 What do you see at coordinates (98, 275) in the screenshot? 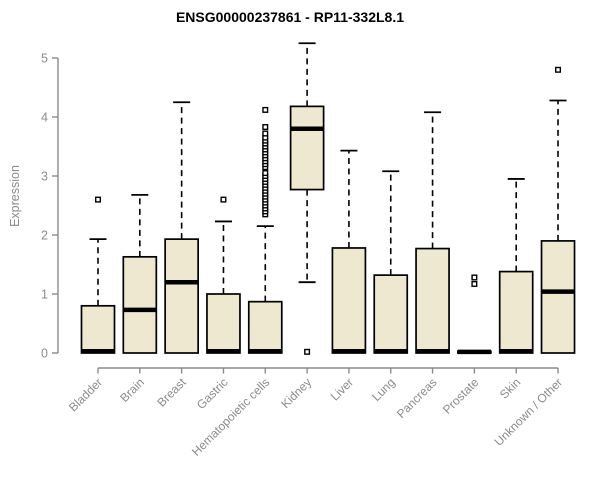
I see `boxplot-bladder` at bounding box center [98, 275].